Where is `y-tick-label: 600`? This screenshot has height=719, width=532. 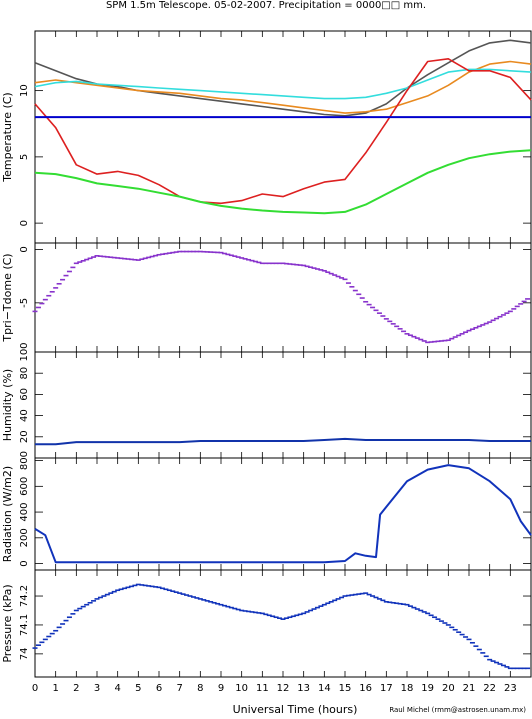 y-tick-label: 600 is located at coordinates (24, 486).